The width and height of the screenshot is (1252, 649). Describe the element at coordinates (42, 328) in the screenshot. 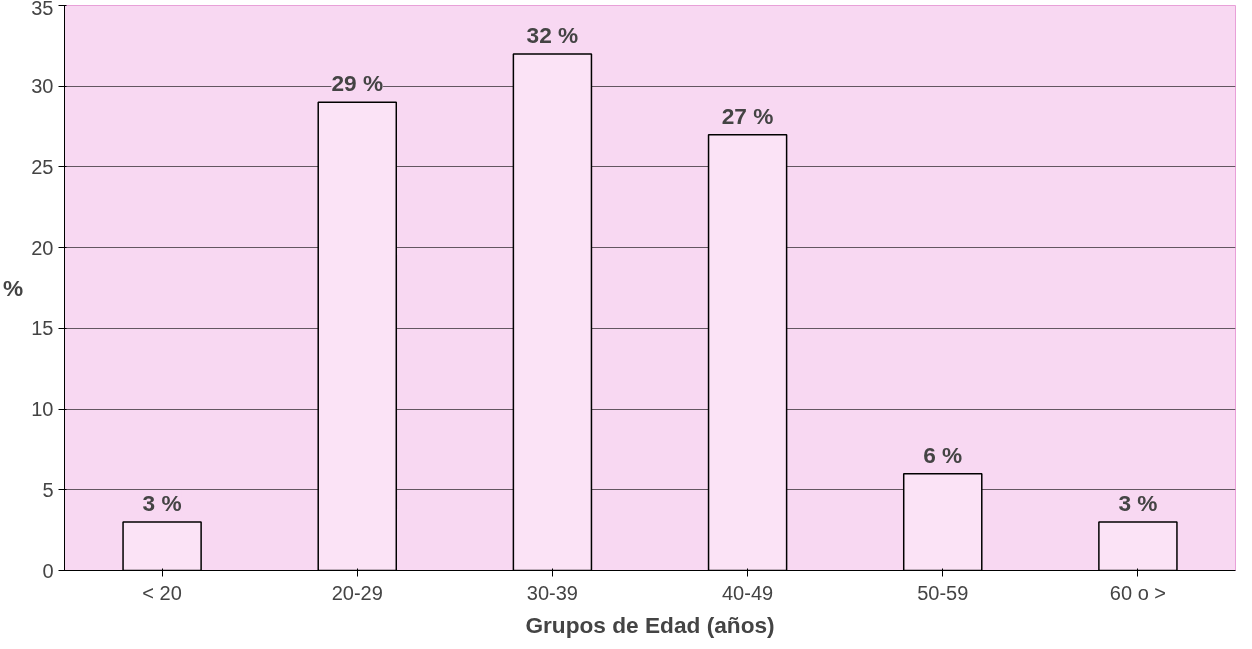

I see `y-tick-label: 15` at that location.